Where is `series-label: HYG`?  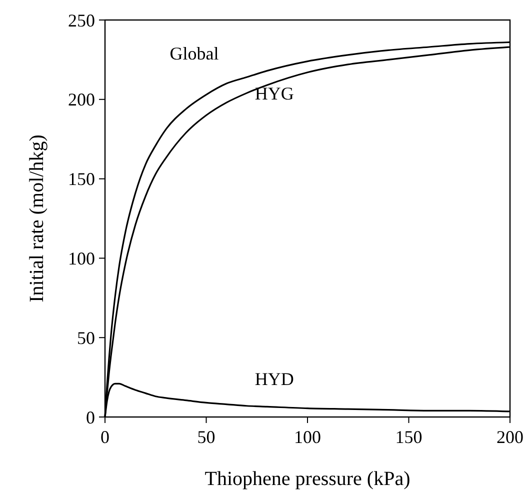
series-label: HYG is located at coordinates (274, 93).